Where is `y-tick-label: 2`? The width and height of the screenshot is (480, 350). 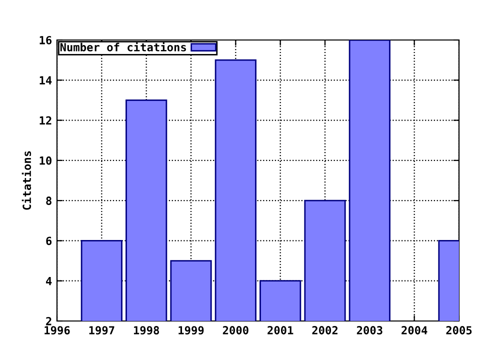 y-tick-label: 2 is located at coordinates (49, 321).